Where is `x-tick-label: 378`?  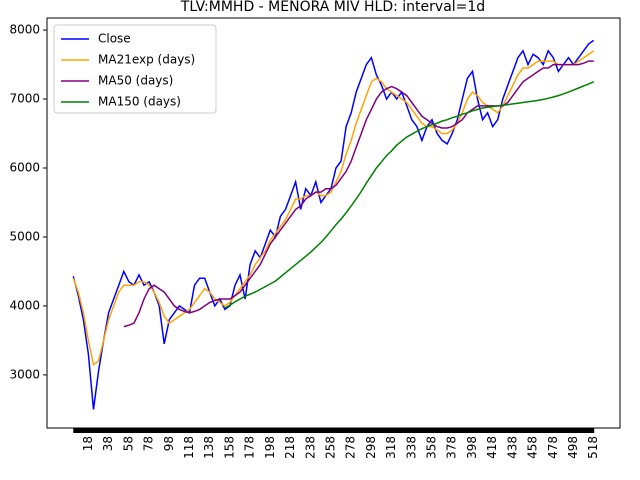 x-tick-label: 378 is located at coordinates (452, 447).